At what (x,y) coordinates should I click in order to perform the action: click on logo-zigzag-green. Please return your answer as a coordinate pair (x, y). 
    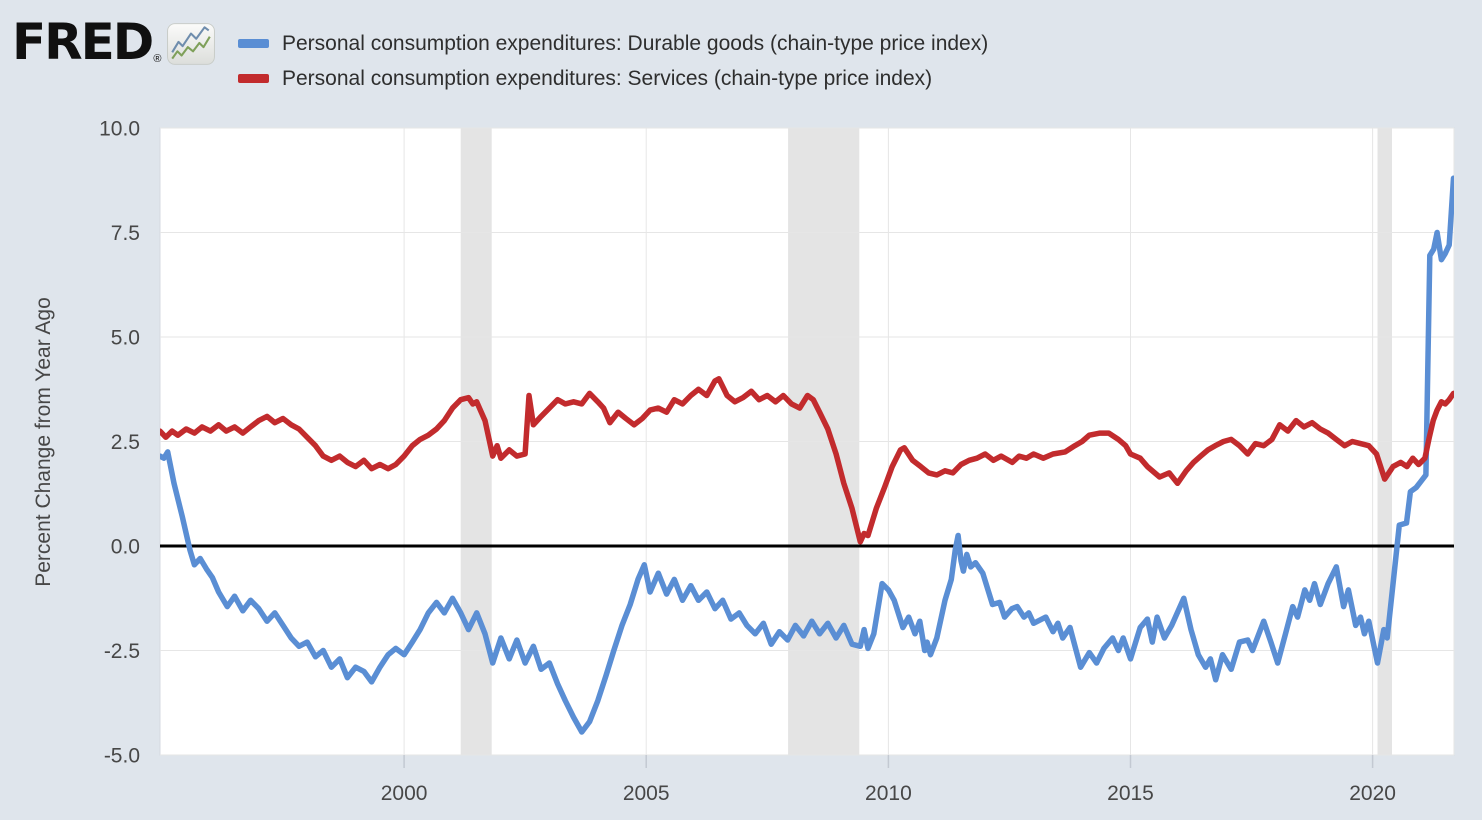
    Looking at the image, I should click on (191, 48).